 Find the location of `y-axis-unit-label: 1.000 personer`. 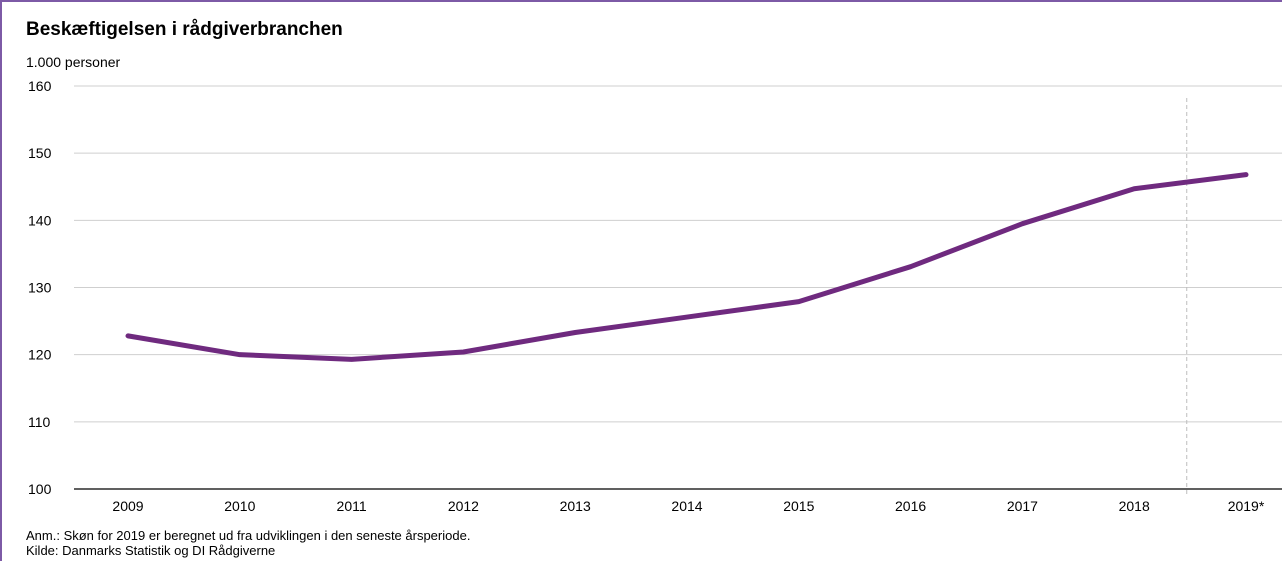

y-axis-unit-label: 1.000 personer is located at coordinates (73, 62).